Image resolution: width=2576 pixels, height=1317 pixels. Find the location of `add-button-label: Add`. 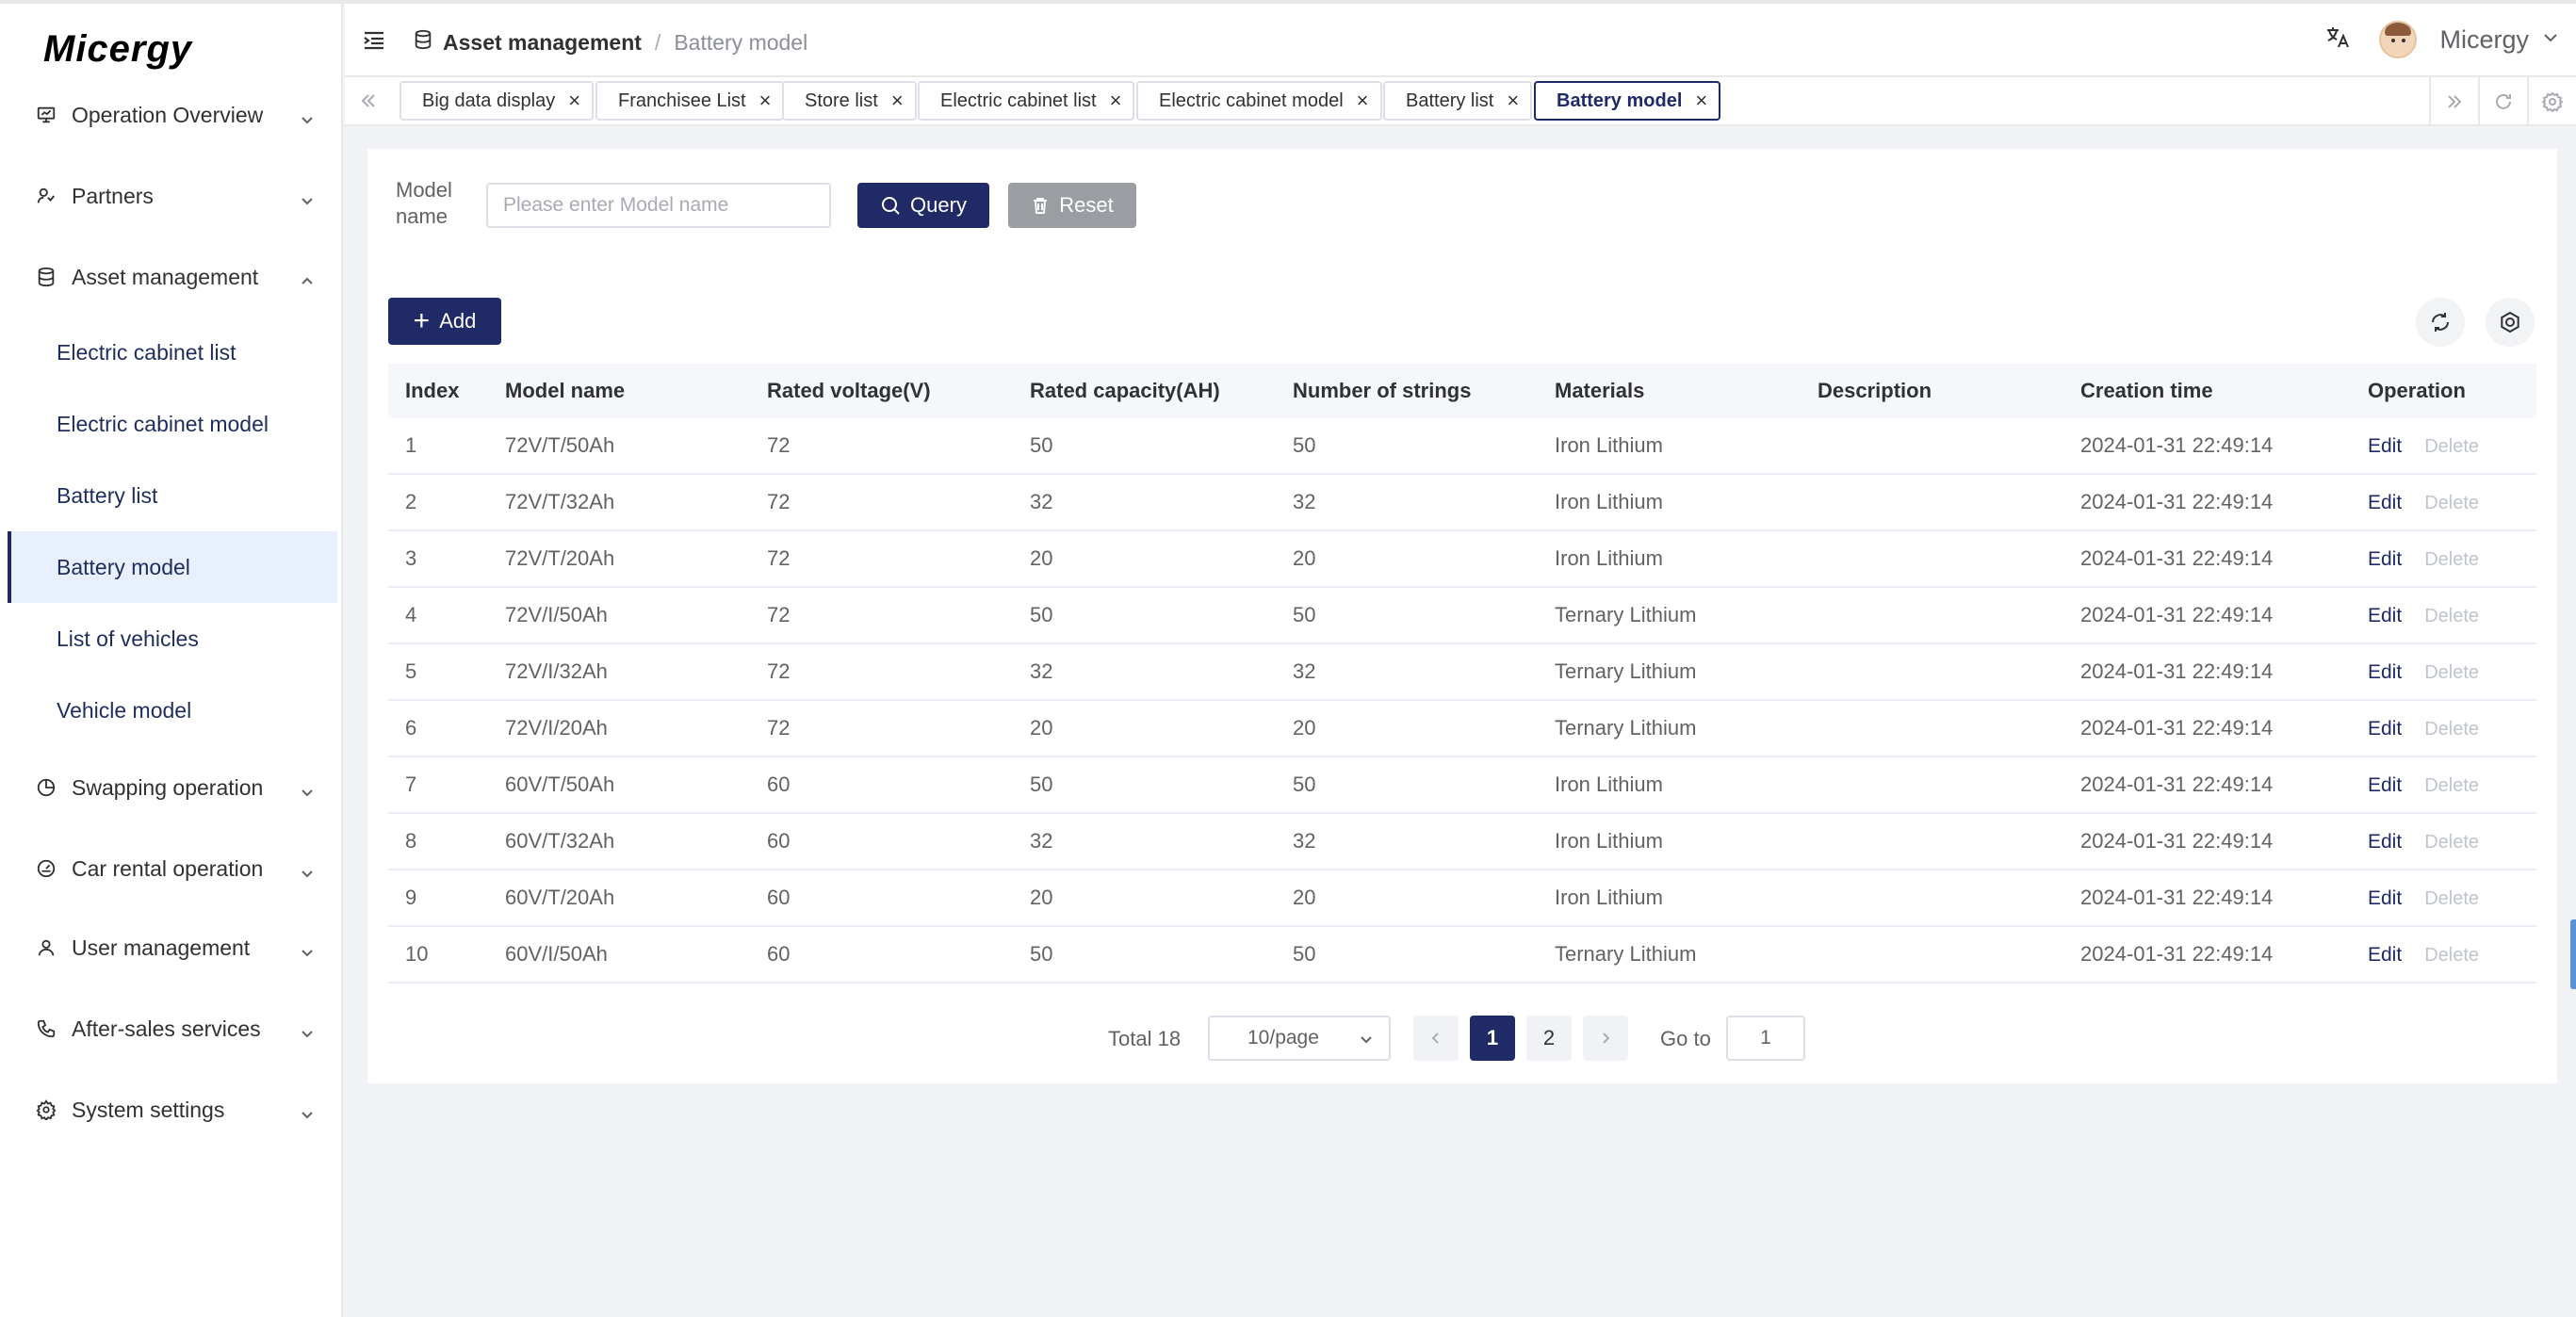

add-button-label: Add is located at coordinates (458, 321).